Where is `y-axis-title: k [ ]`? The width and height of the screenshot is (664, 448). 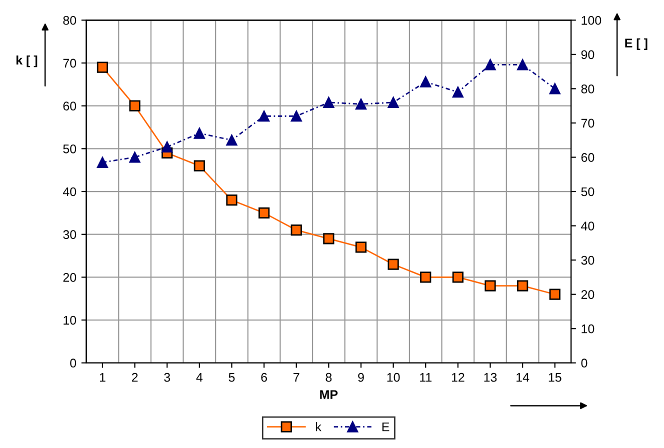 y-axis-title: k [ ] is located at coordinates (27, 61).